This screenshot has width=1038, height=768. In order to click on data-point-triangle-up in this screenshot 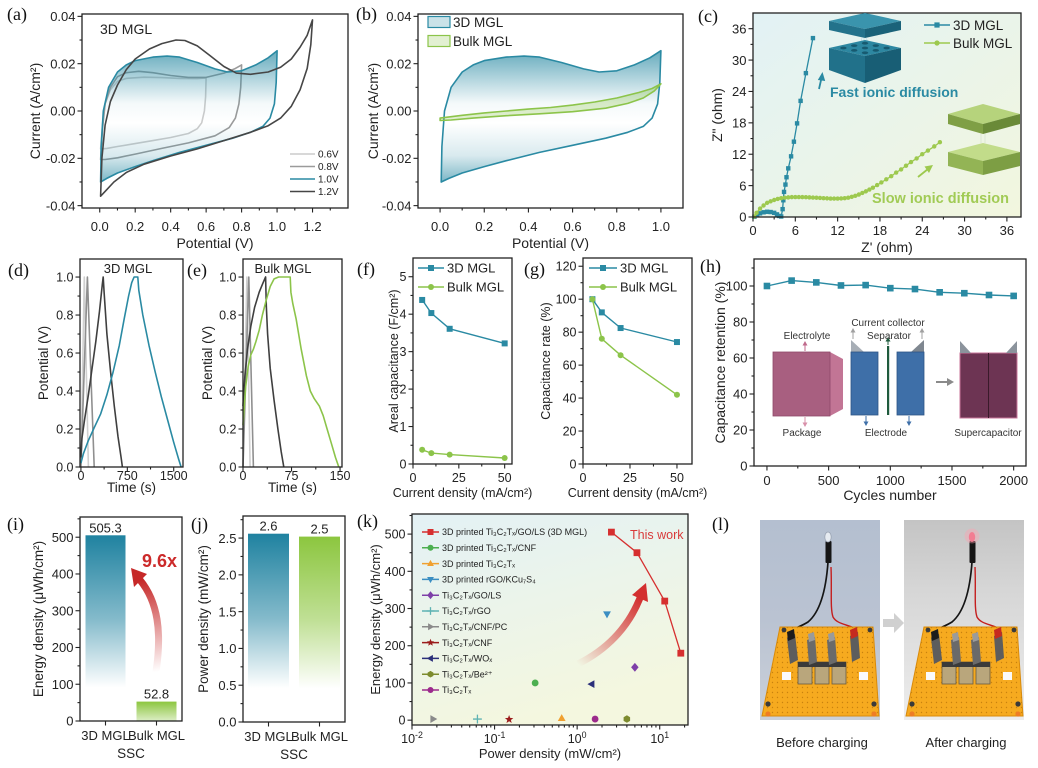, I will do `click(561, 717)`.